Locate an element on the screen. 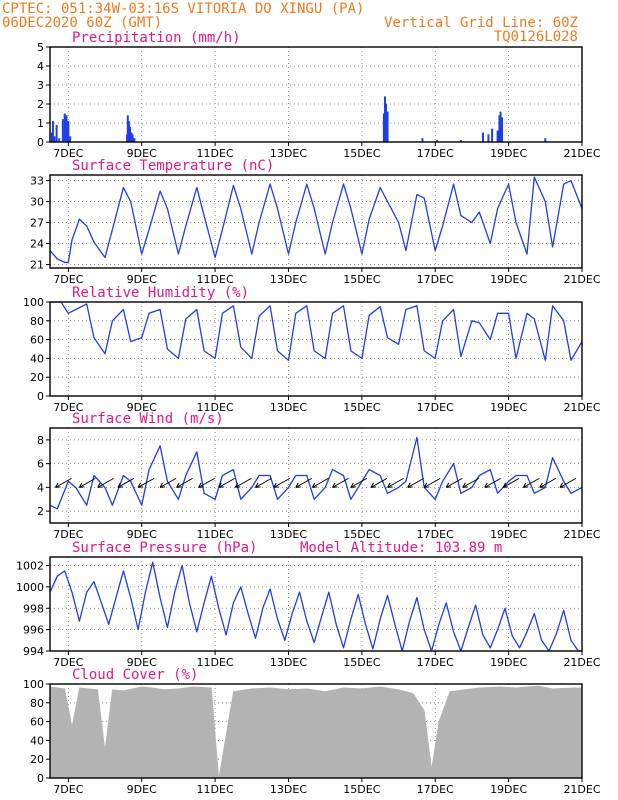 The image size is (618, 800). y-tick-label: 3 is located at coordinates (40, 85).